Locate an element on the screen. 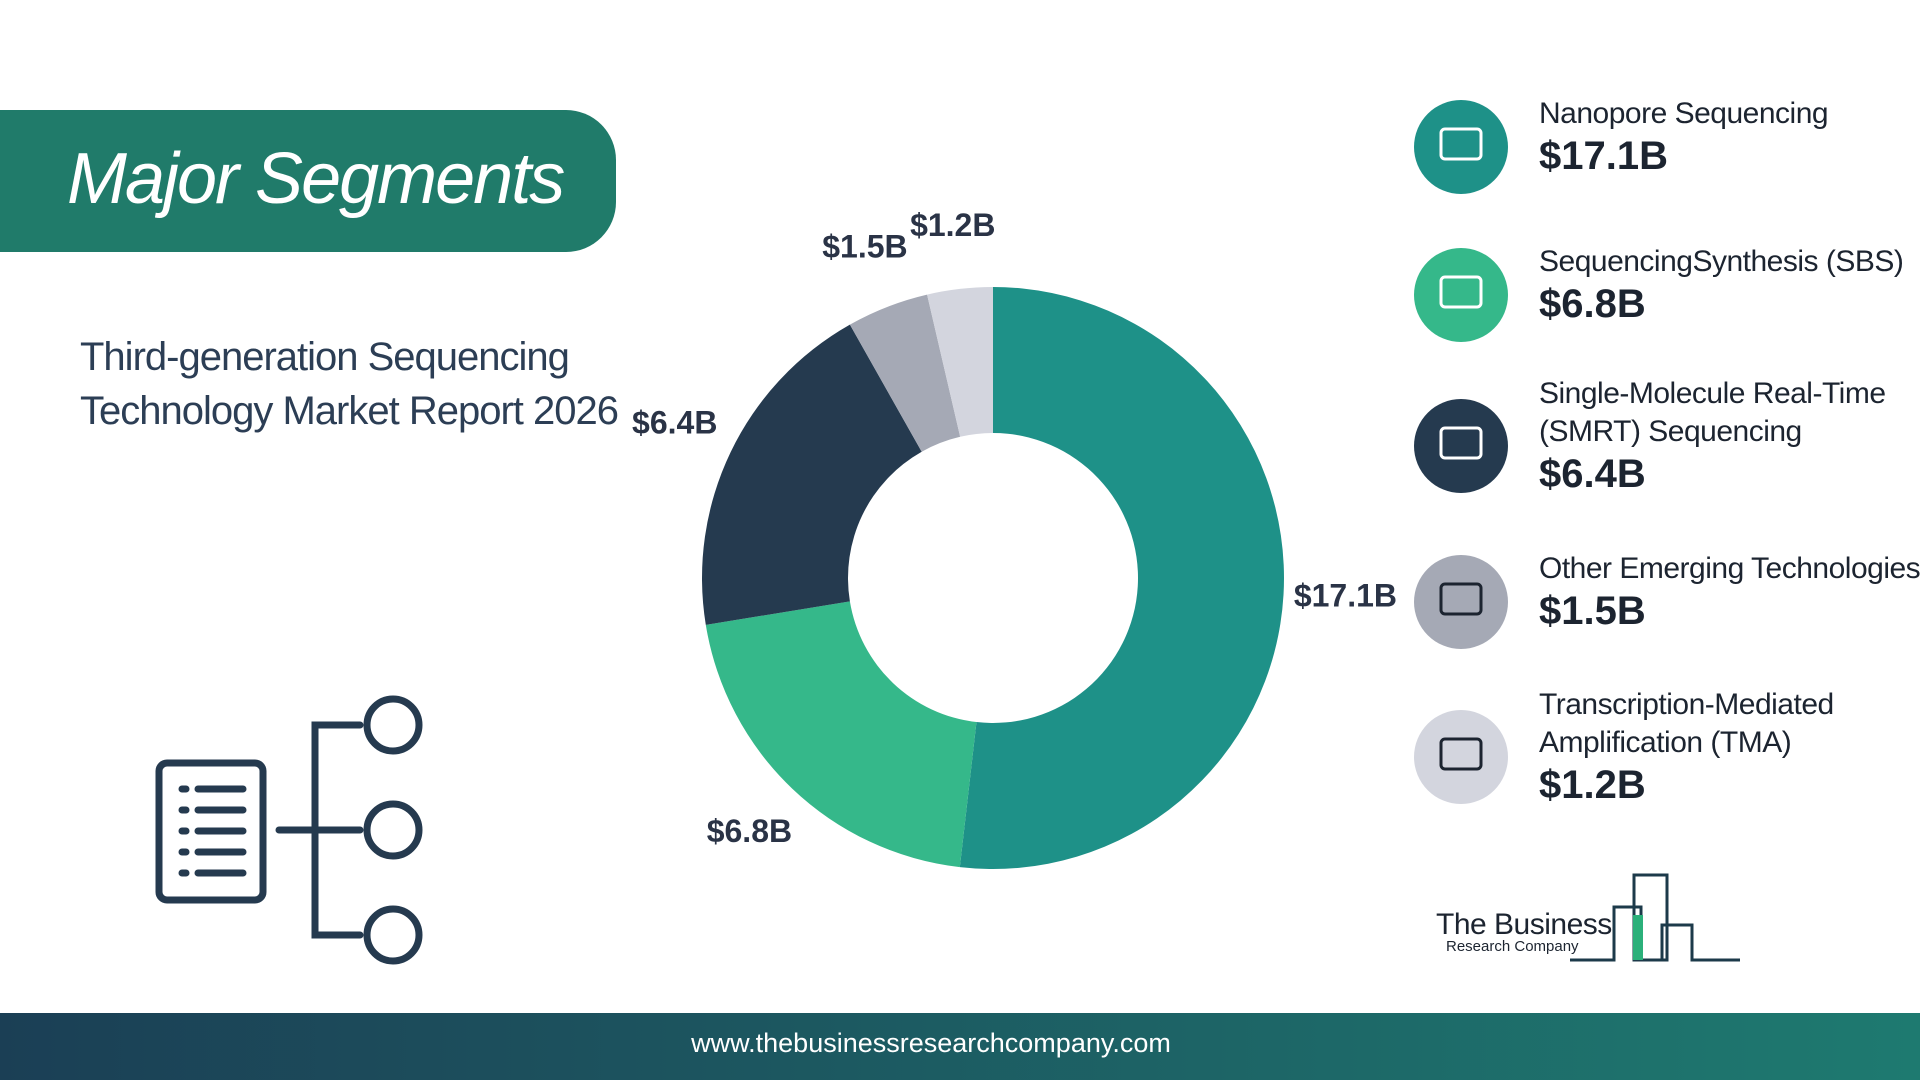 The image size is (1920, 1080). legend-entry: Nanopore Sequencing $17.1B is located at coordinates (1729, 137).